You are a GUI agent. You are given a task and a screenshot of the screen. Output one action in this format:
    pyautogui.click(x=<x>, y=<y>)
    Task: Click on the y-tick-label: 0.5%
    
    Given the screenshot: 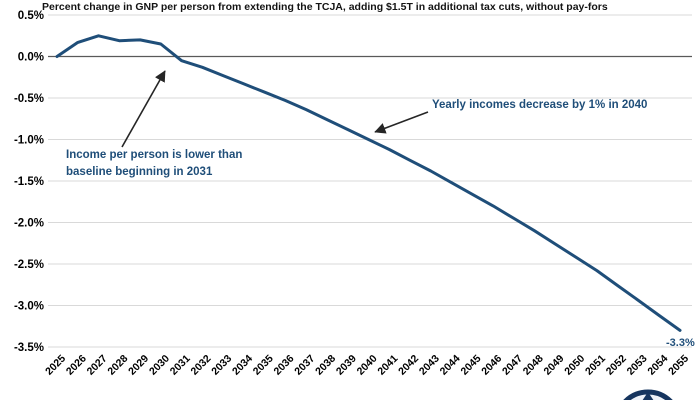 What is the action you would take?
    pyautogui.click(x=31, y=16)
    